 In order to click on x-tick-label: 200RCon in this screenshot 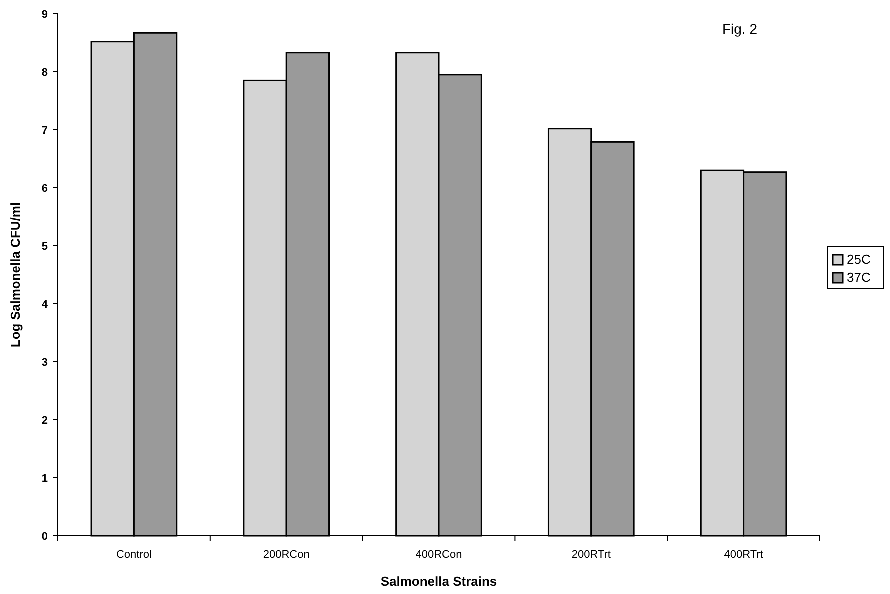, I will do `click(286, 555)`.